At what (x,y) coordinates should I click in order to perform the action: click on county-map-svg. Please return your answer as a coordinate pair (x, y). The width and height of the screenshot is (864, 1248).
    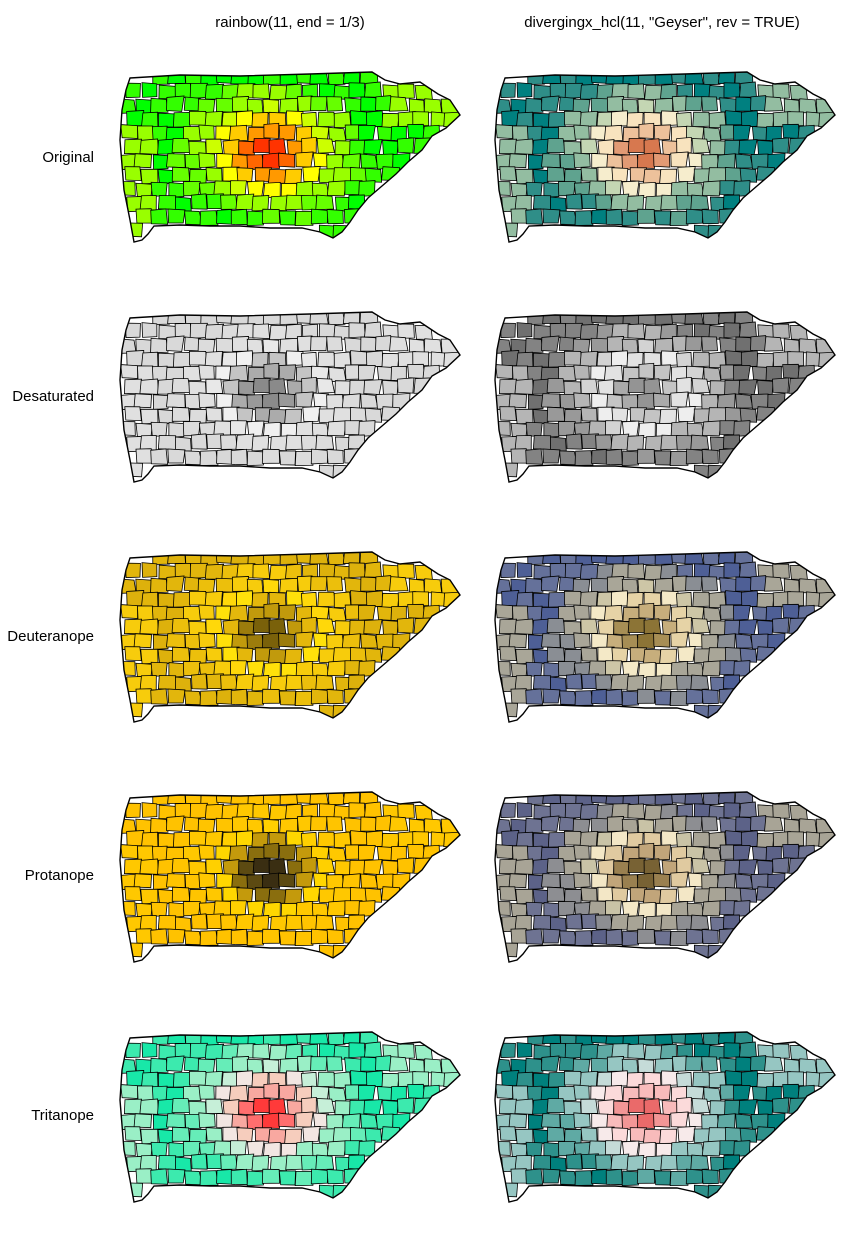
    Looking at the image, I should click on (665, 877).